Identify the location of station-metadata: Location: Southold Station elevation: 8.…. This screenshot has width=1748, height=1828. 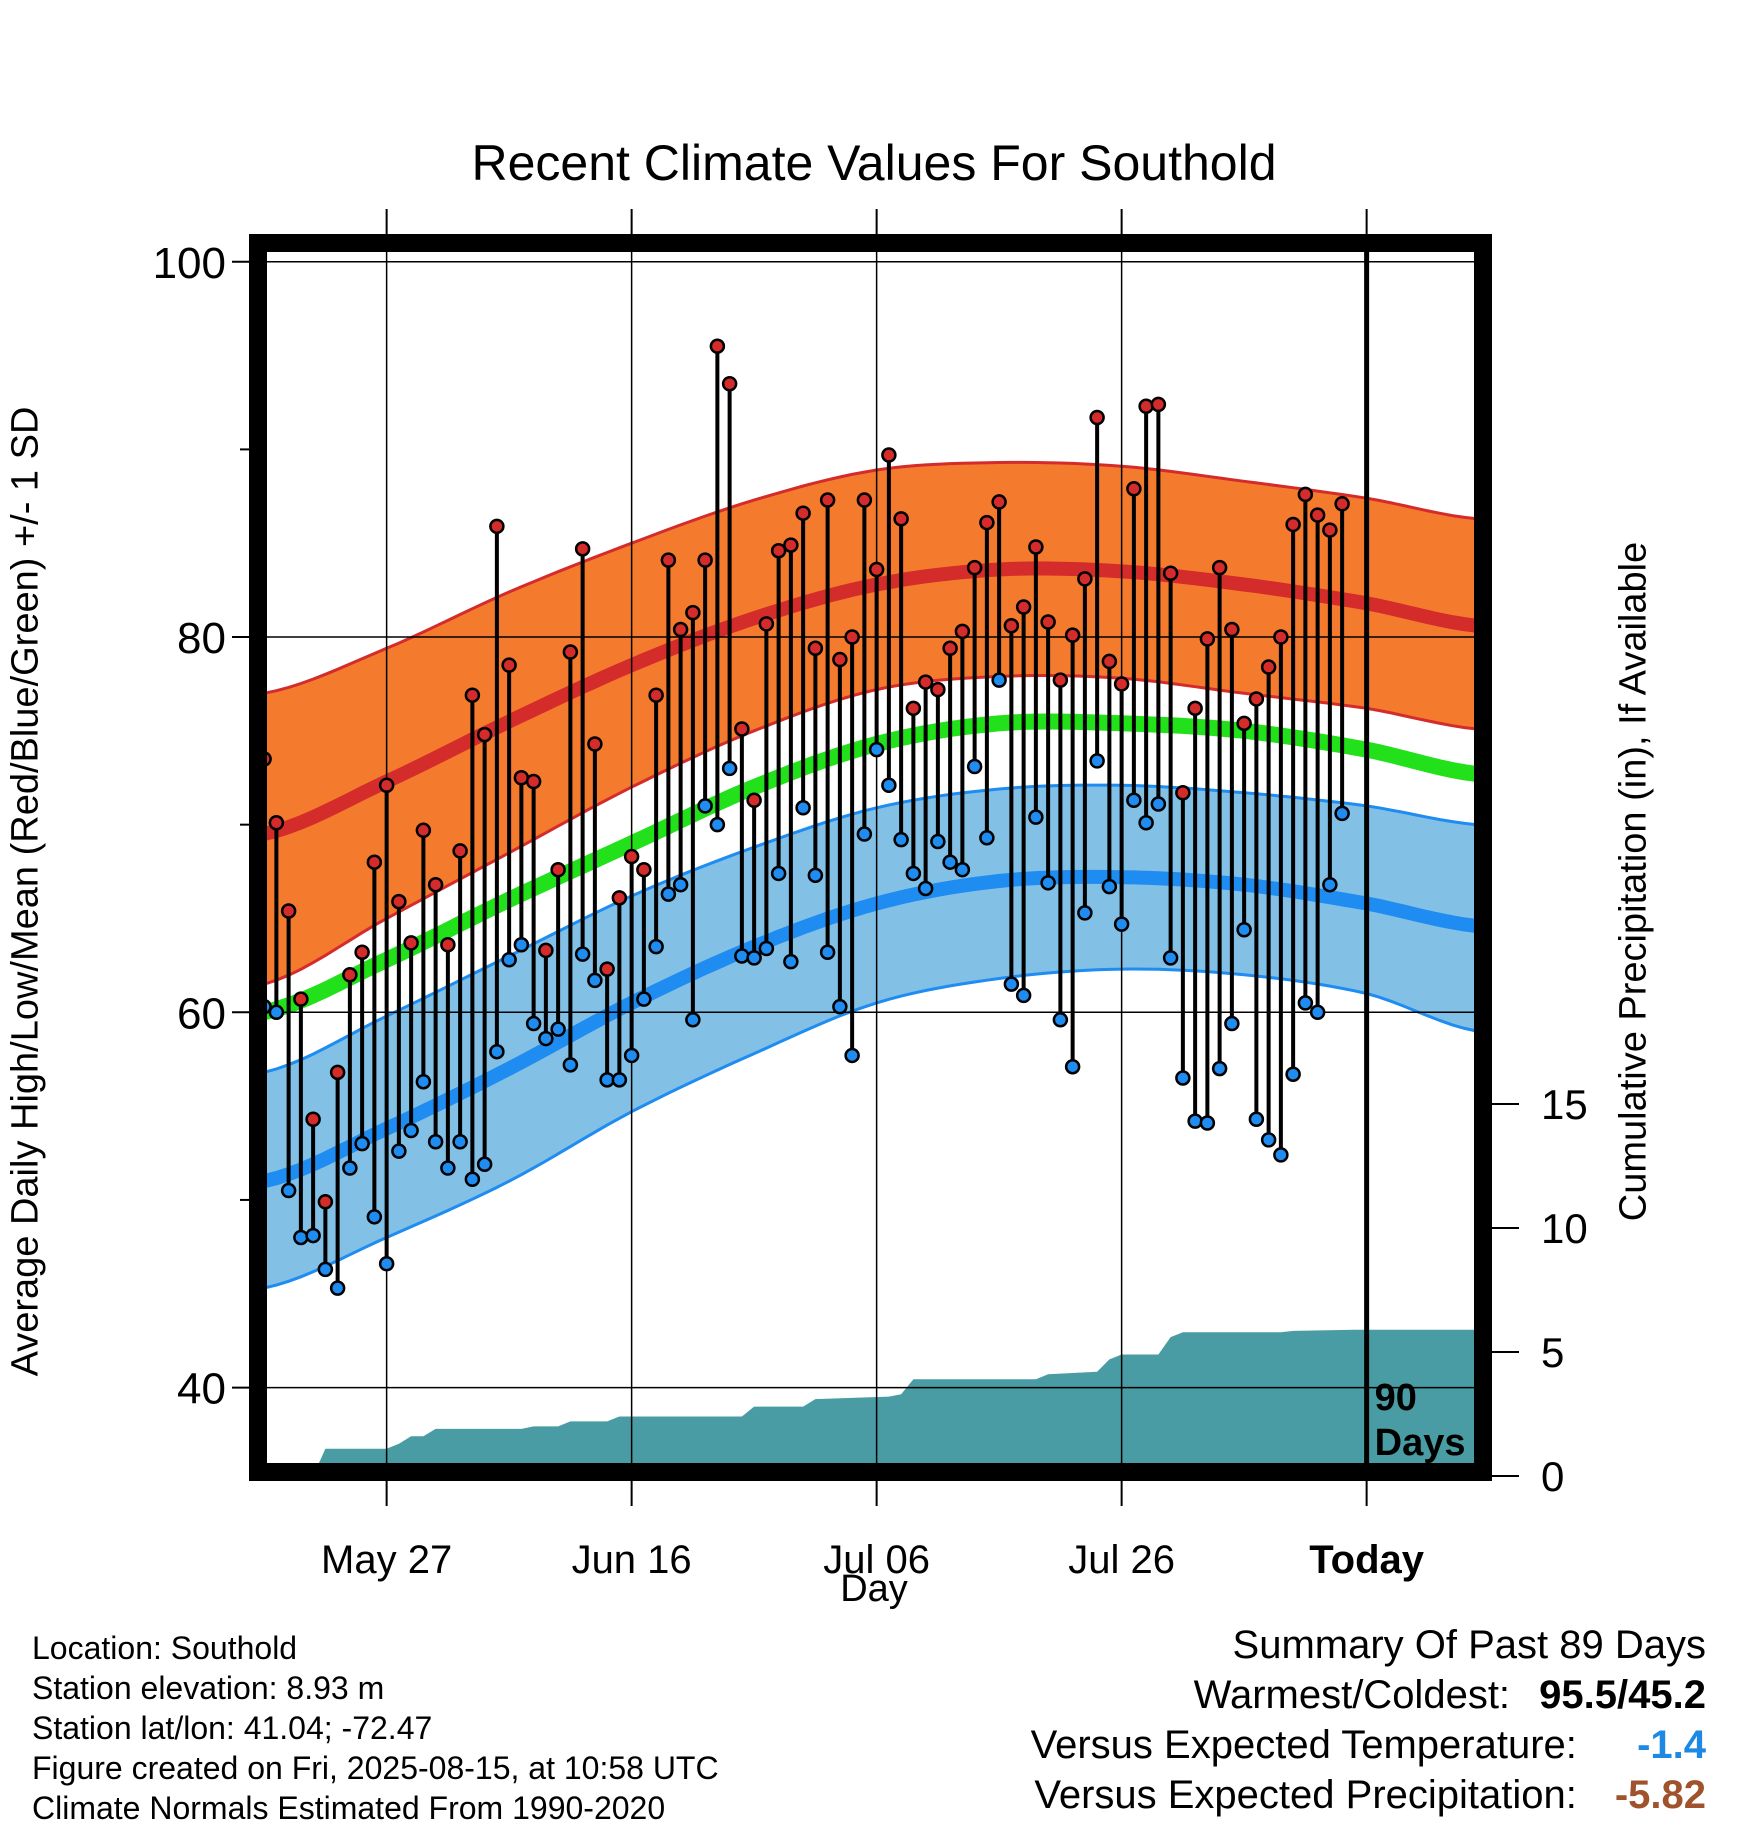
(375, 1728).